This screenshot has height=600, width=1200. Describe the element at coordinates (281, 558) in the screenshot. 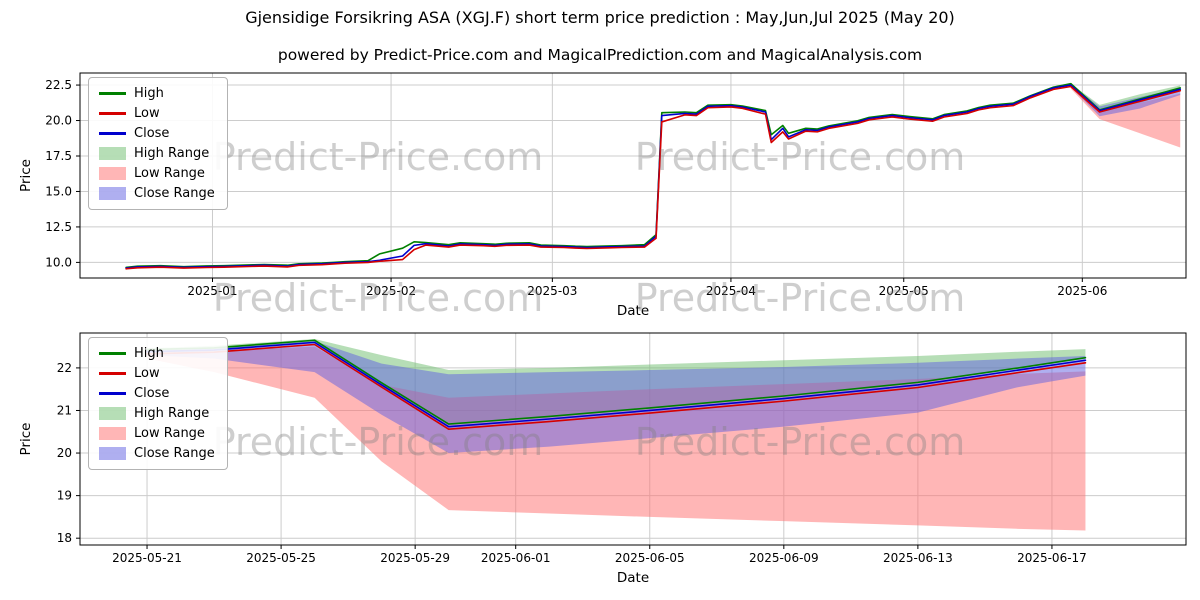

I see `x-tick-label: 2025-05-25` at that location.